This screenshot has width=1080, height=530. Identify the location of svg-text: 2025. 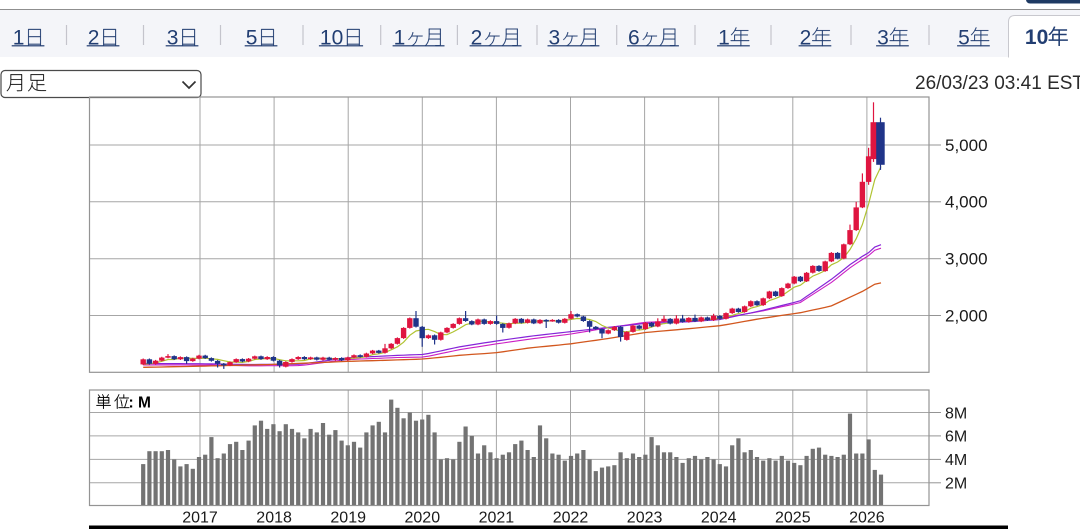
(793, 517).